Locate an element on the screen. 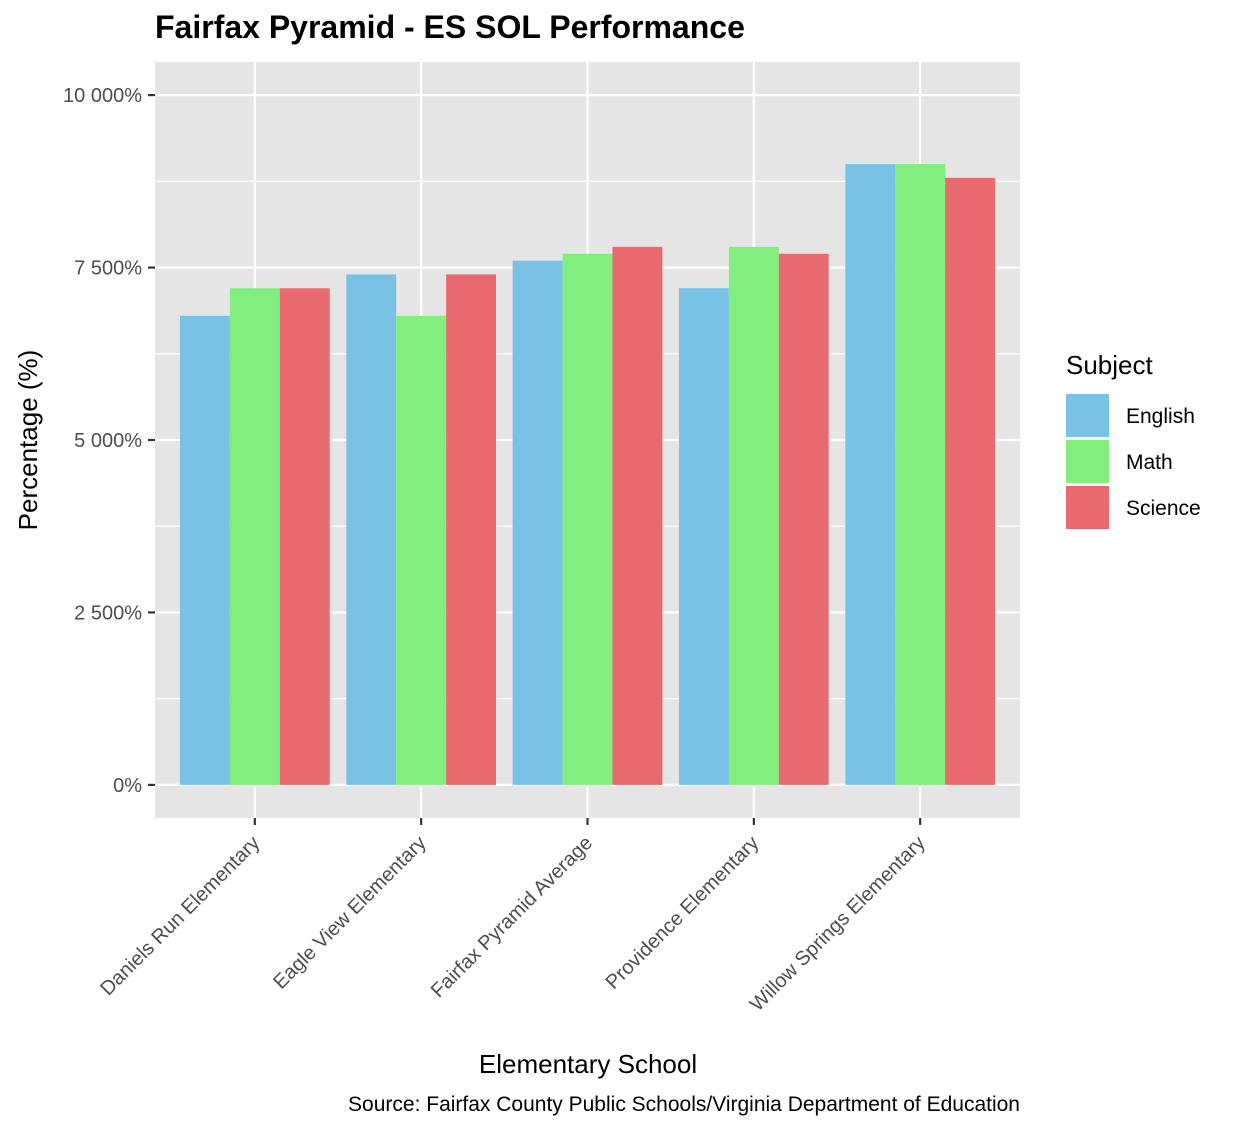  x-tick-label: Fairfax Pyramid Average is located at coordinates (512, 917).